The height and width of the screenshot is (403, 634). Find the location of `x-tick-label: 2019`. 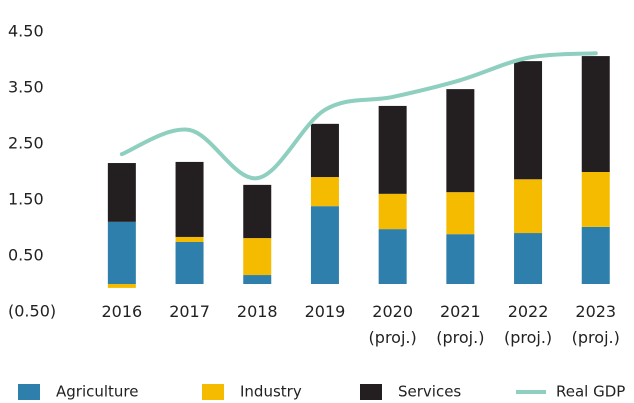

x-tick-label: 2019 is located at coordinates (325, 311).